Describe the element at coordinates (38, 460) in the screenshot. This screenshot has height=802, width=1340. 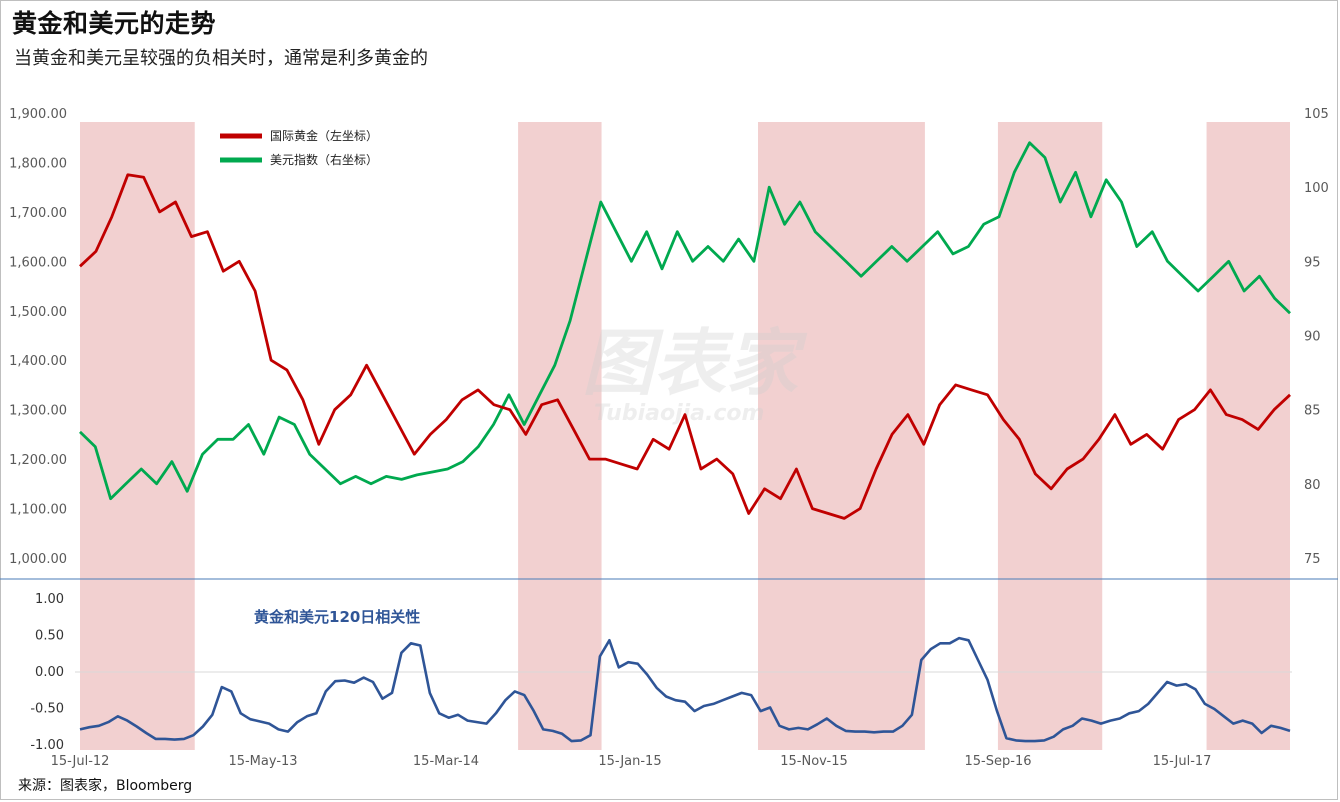
I see `left-axis-tick-label: 1,200.00` at that location.